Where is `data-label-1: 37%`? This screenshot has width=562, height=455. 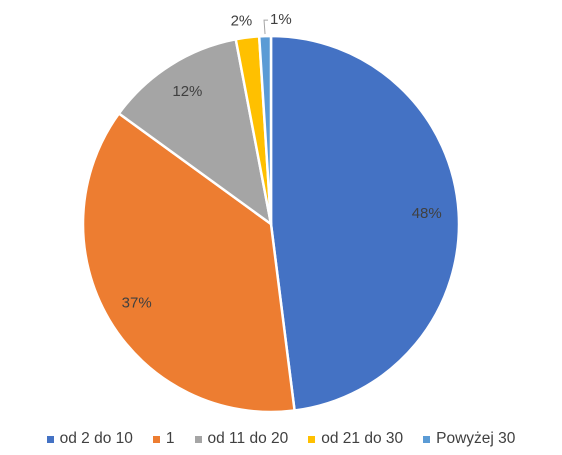
data-label-1: 37% is located at coordinates (137, 302).